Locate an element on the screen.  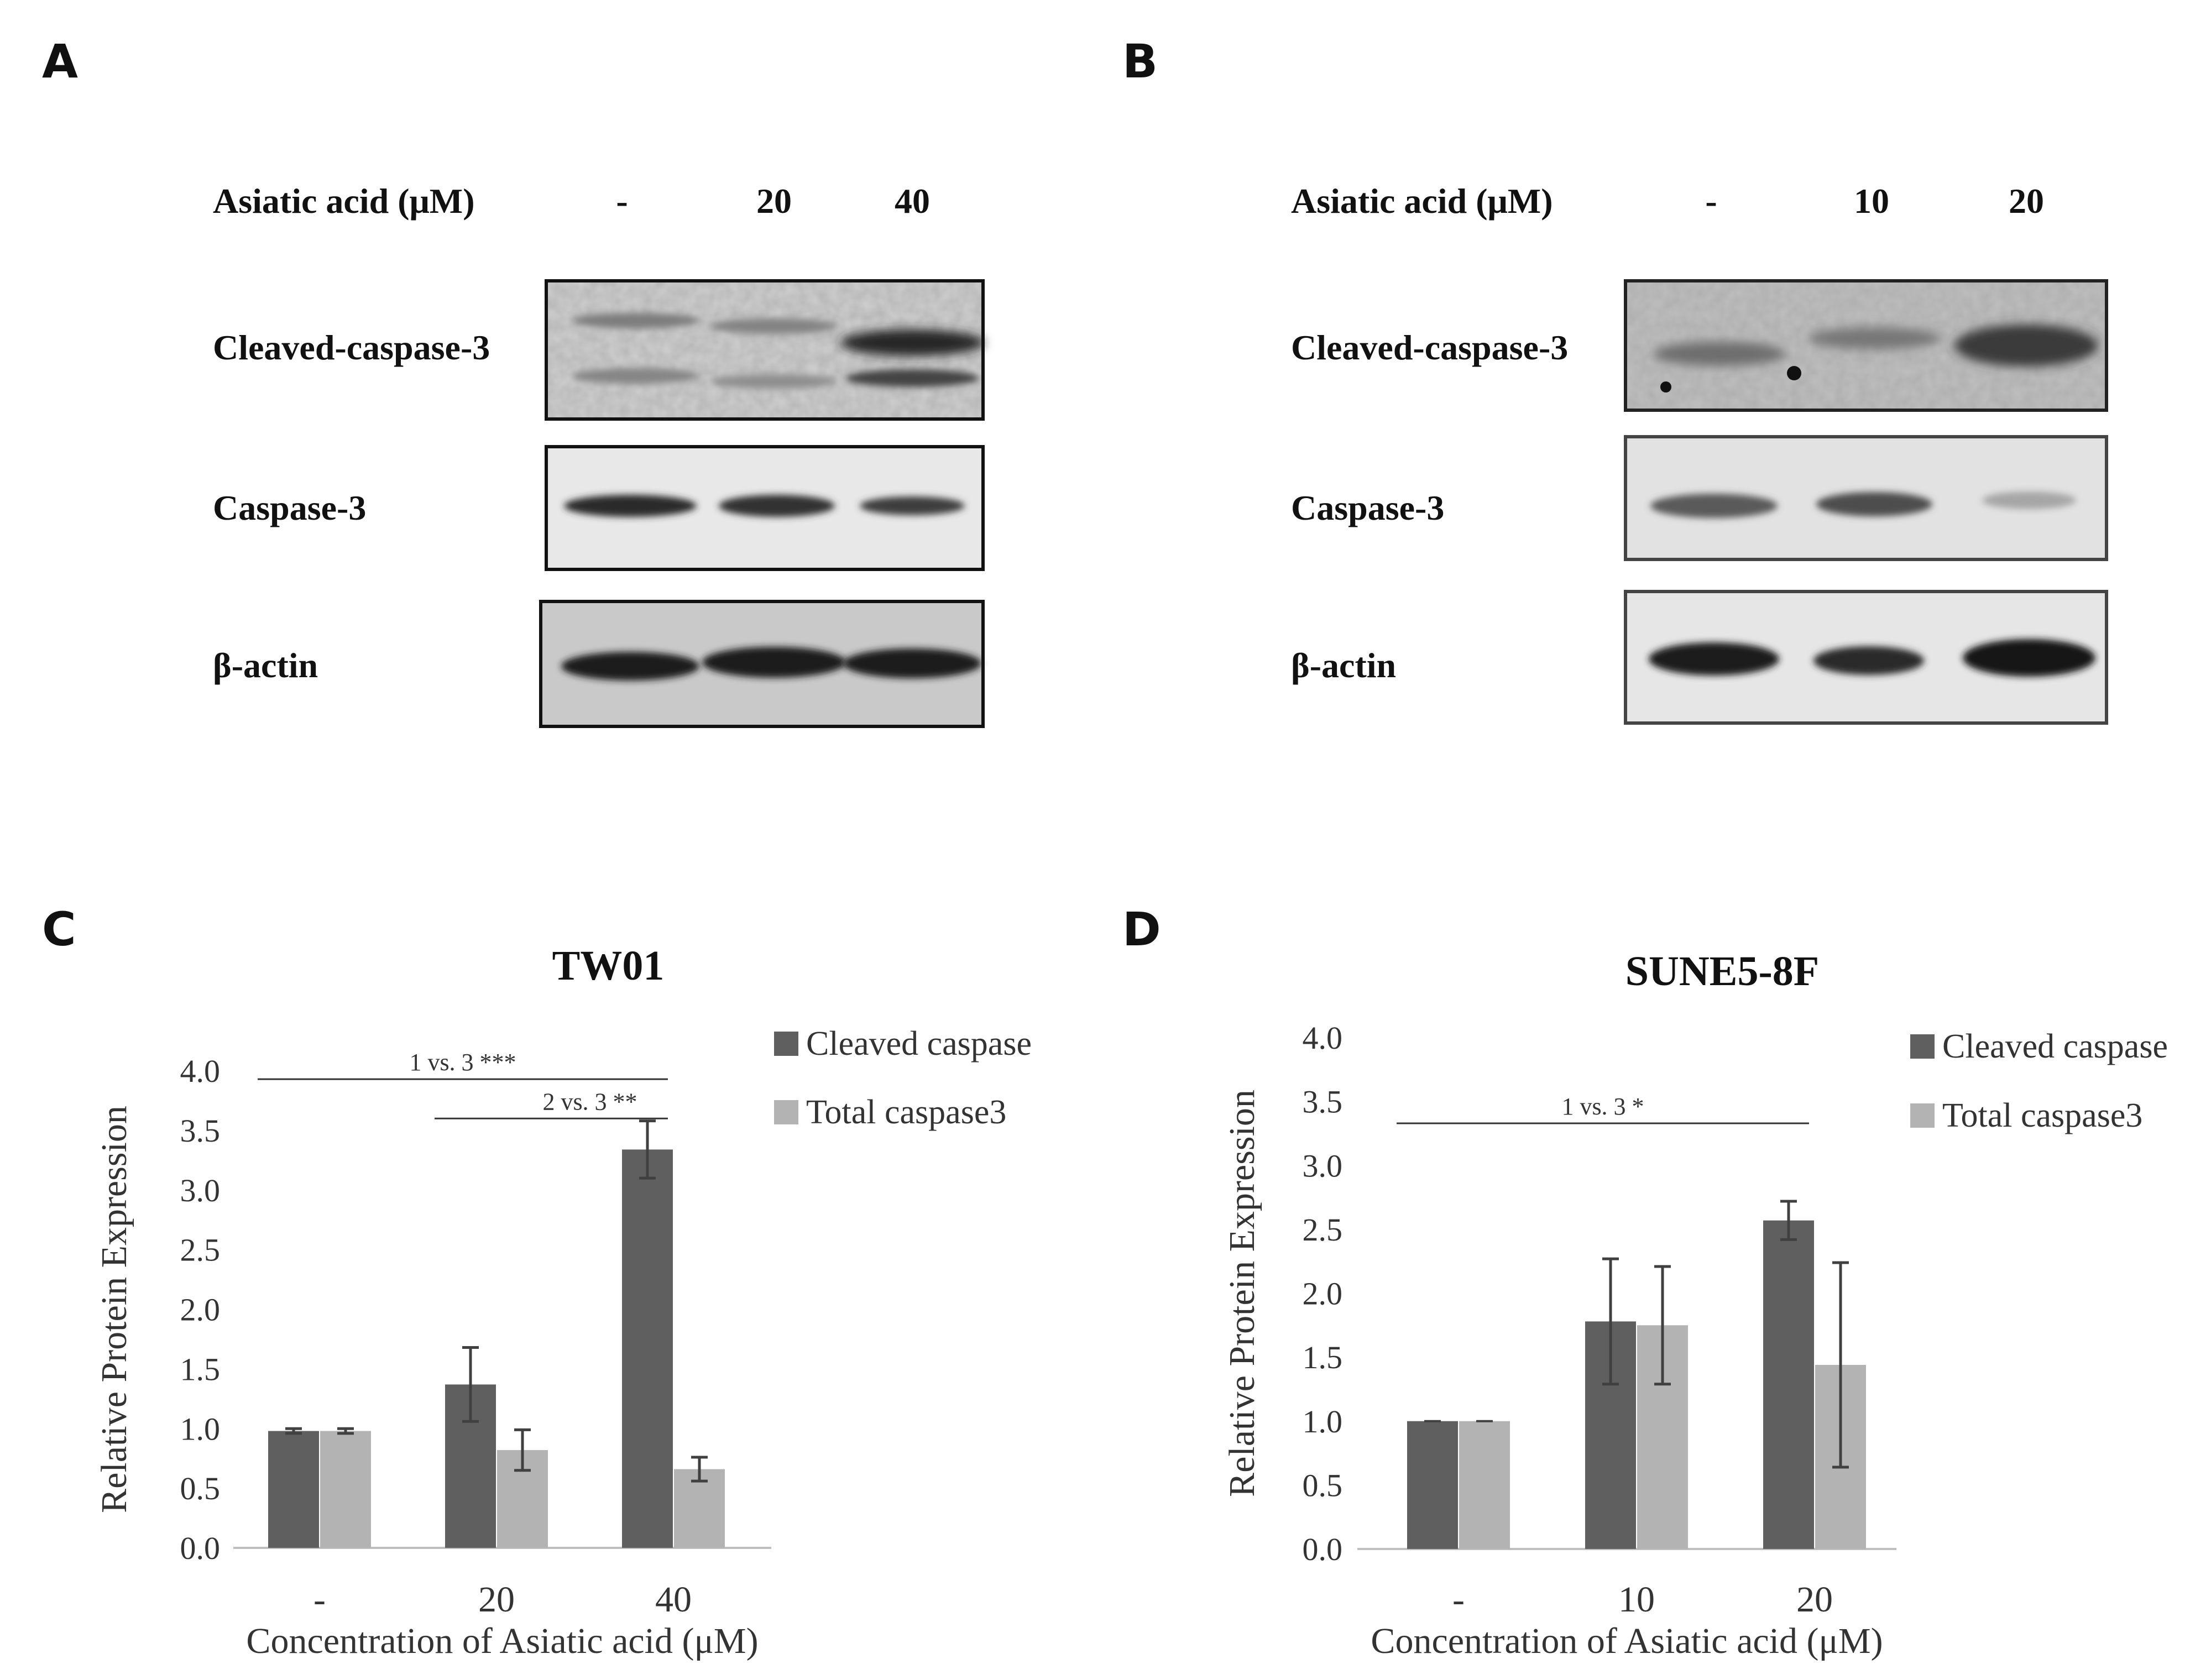
x-tick-label: 10 is located at coordinates (1637, 1599).